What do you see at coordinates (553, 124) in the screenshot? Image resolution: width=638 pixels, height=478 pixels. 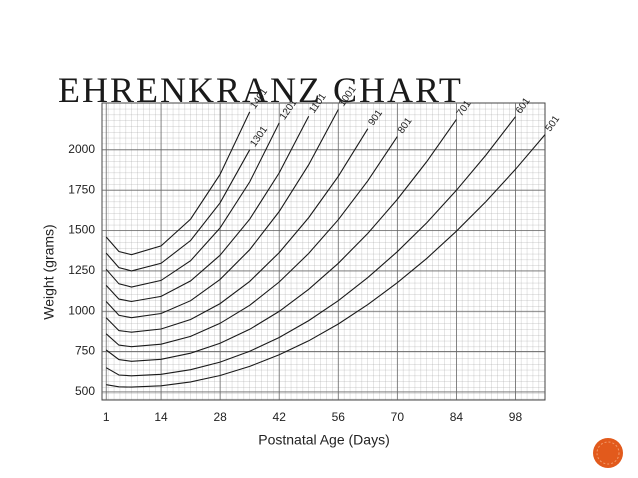 I see `curve-label: 501` at bounding box center [553, 124].